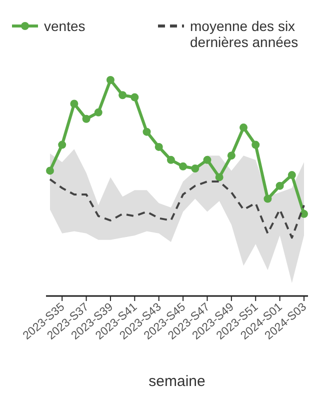 The width and height of the screenshot is (324, 400). What do you see at coordinates (65, 26) in the screenshot?
I see `legend-label: ventes` at bounding box center [65, 26].